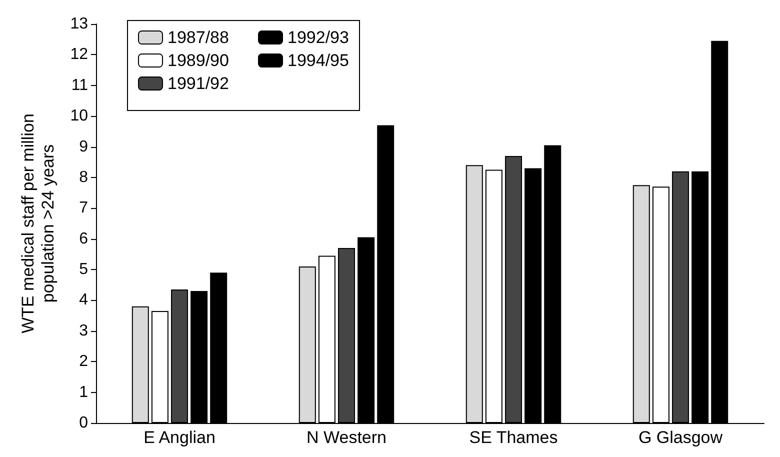 The height and width of the screenshot is (457, 780). I want to click on legend-label: 1989/90, so click(198, 60).